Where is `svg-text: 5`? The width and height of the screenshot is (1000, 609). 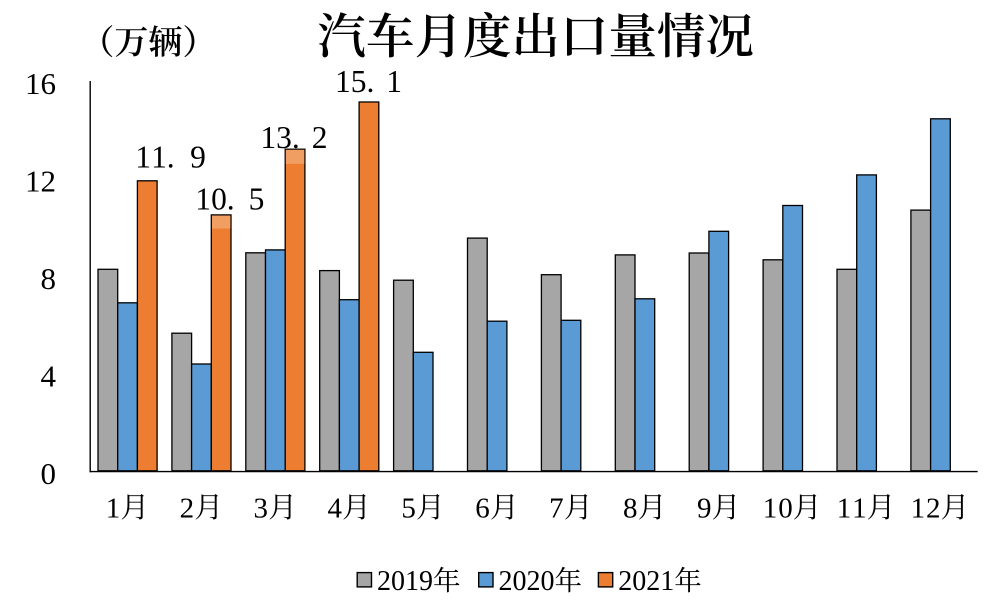 svg-text: 5 is located at coordinates (408, 508).